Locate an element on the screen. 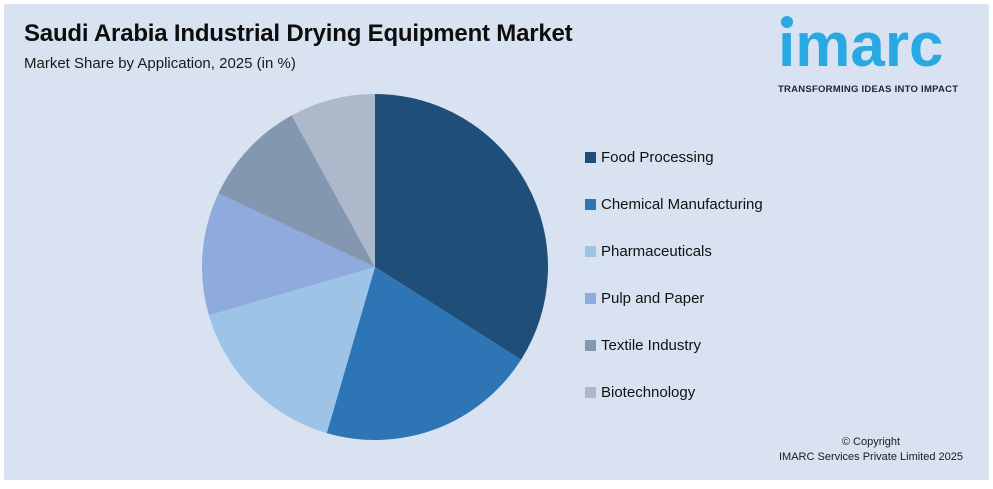  legend-label: Chemical Manufacturing is located at coordinates (682, 204).